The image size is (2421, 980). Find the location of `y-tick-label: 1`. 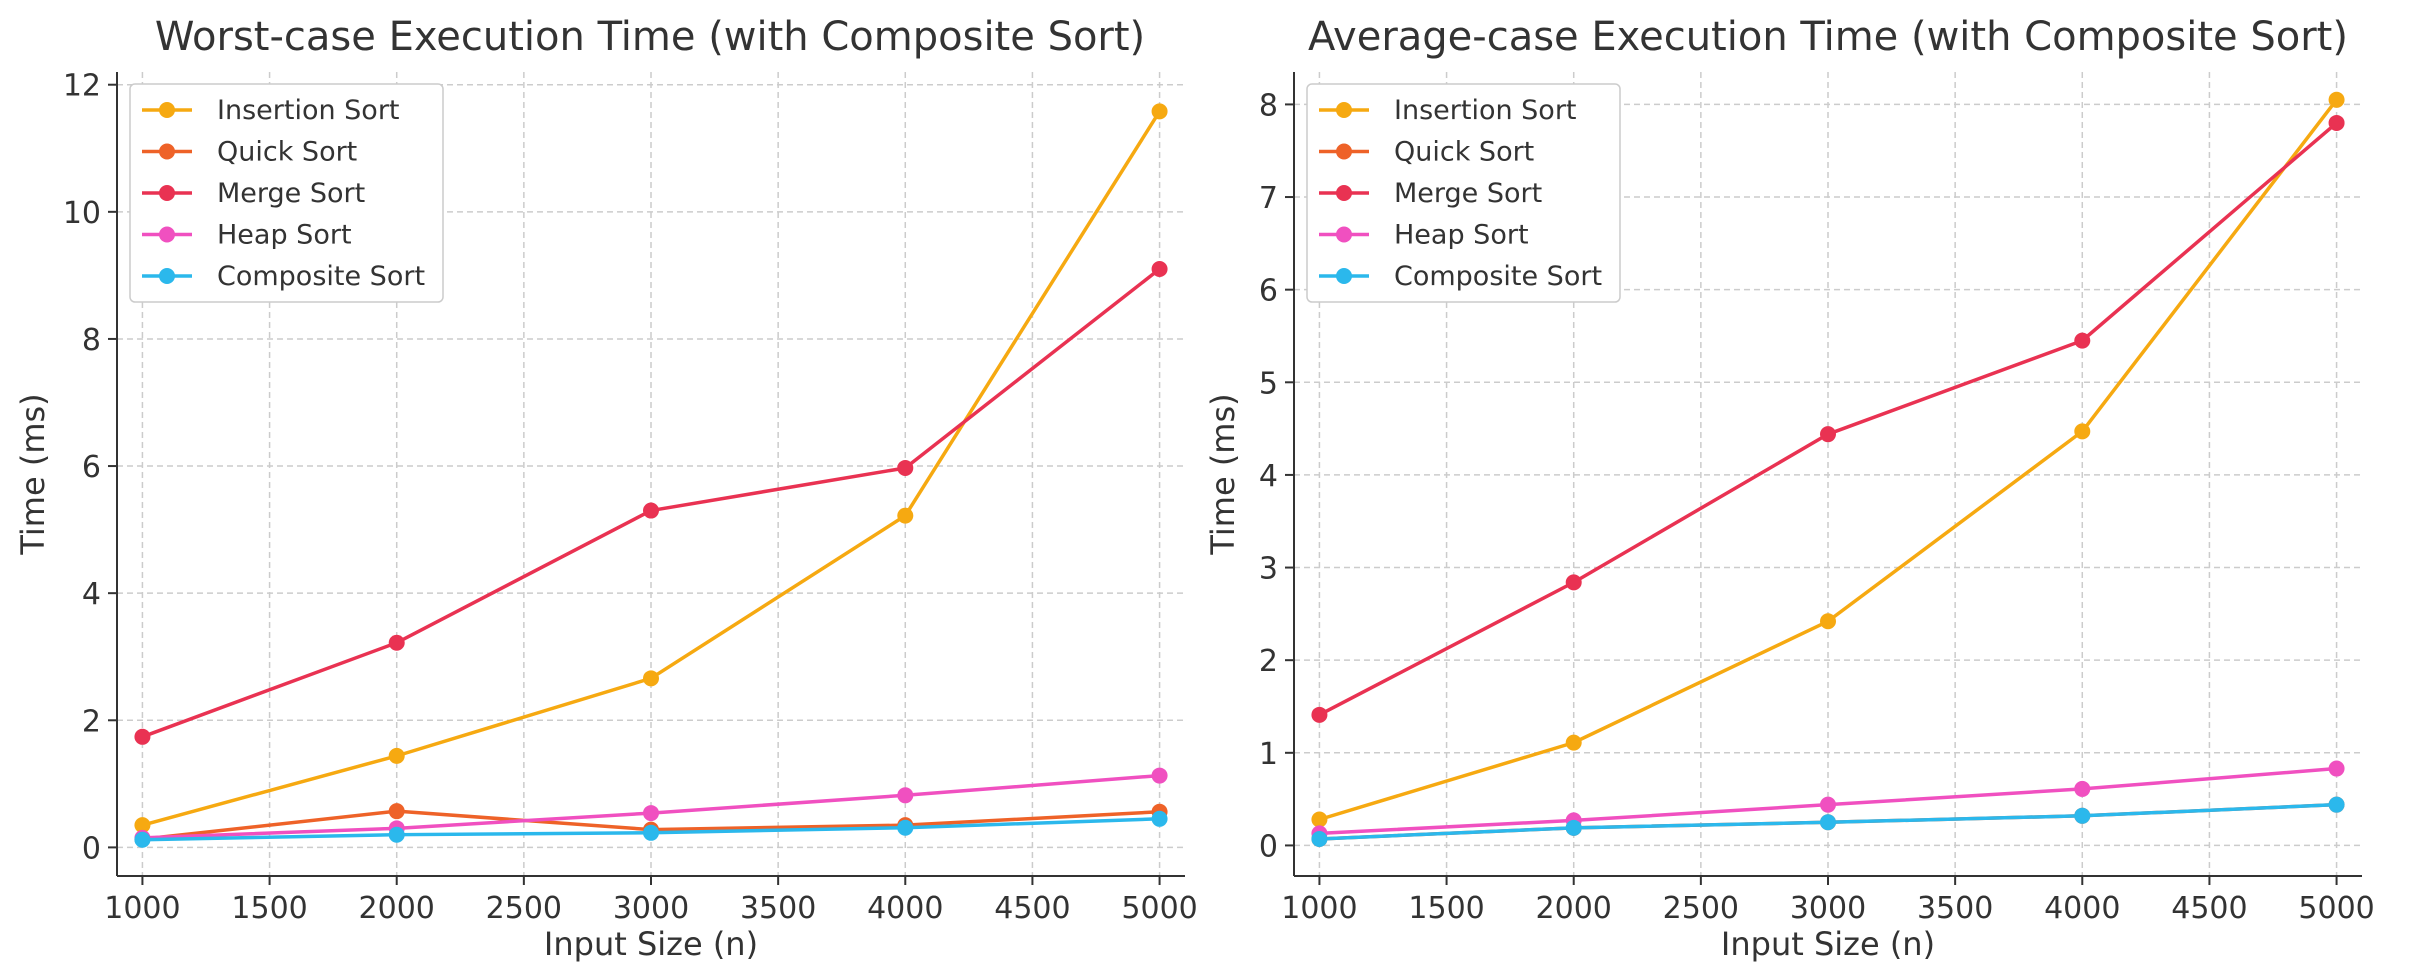

y-tick-label: 1 is located at coordinates (1268, 754).